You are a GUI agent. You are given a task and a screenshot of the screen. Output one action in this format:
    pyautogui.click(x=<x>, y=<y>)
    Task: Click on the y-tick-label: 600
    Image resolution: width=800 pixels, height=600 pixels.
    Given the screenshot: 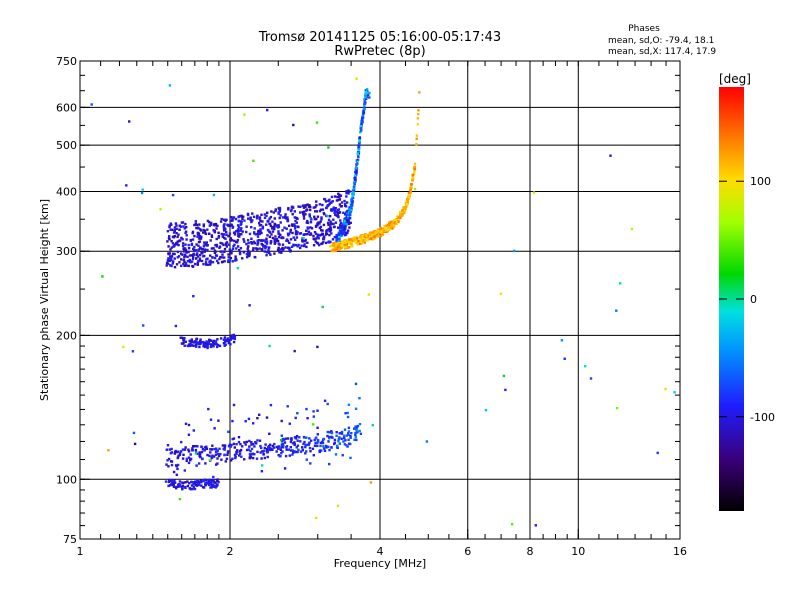 What is the action you would take?
    pyautogui.click(x=66, y=107)
    